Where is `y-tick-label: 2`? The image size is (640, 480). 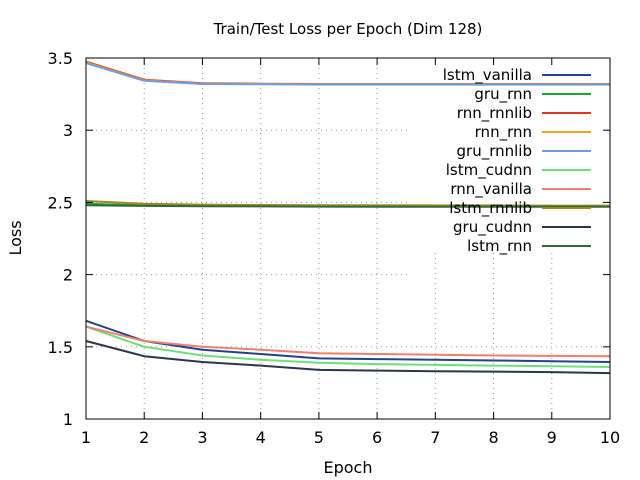
y-tick-label: 2 is located at coordinates (68, 275).